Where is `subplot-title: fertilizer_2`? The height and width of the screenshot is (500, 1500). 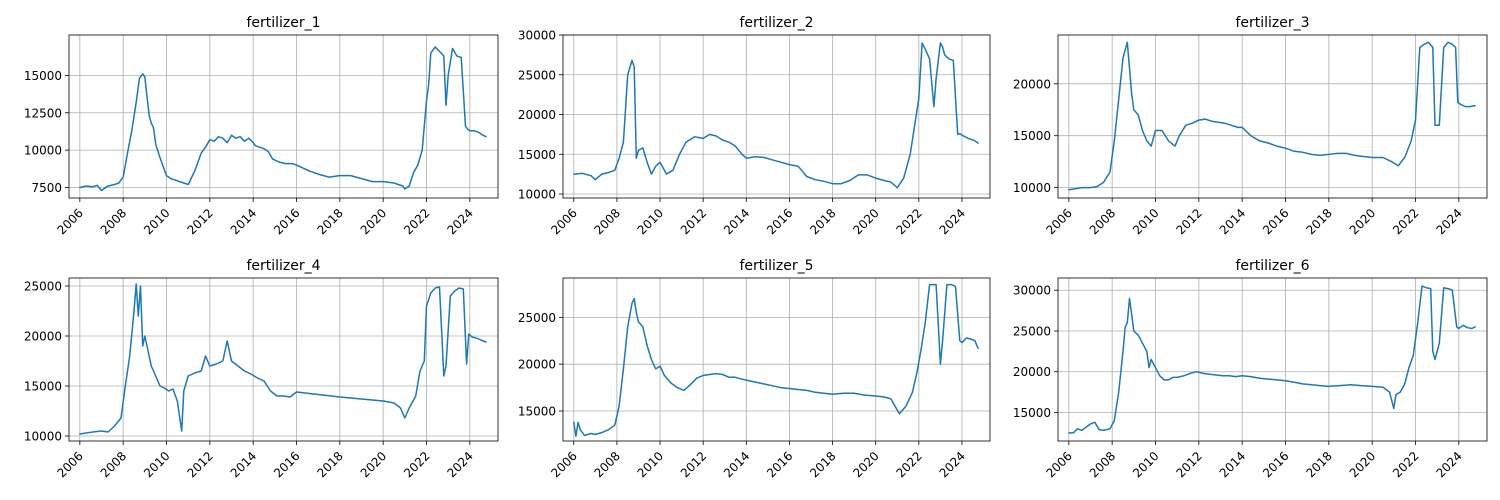
subplot-title: fertilizer_2 is located at coordinates (776, 23).